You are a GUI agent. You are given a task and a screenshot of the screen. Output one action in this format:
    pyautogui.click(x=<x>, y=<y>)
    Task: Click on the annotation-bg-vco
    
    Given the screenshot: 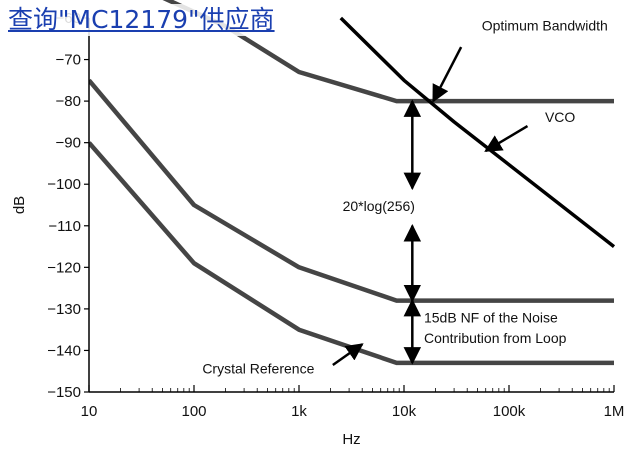 What is the action you would take?
    pyautogui.click(x=560, y=116)
    